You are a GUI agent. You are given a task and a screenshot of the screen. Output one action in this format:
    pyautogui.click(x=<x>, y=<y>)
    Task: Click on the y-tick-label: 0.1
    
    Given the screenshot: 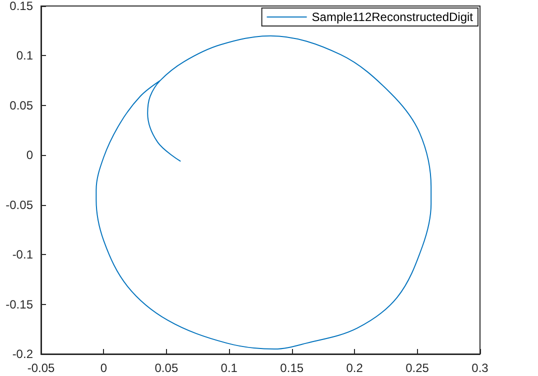 What is the action you would take?
    pyautogui.click(x=25, y=55)
    